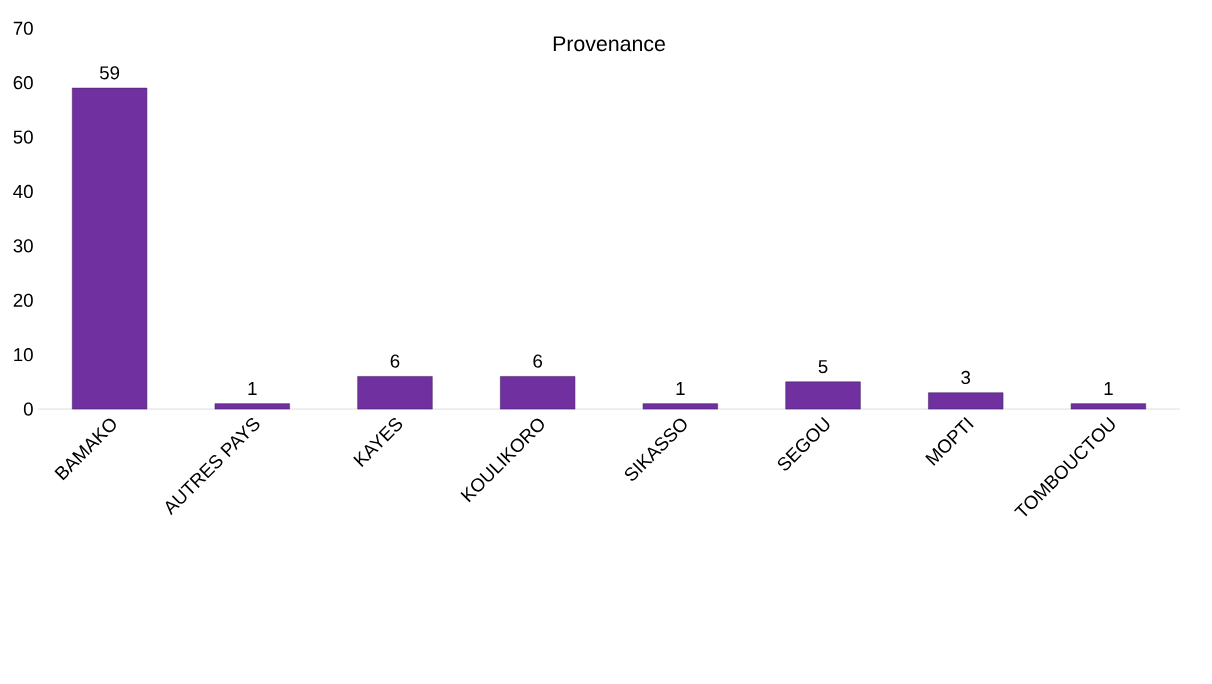  What do you see at coordinates (23, 28) in the screenshot?
I see `y-tick-label: 70` at bounding box center [23, 28].